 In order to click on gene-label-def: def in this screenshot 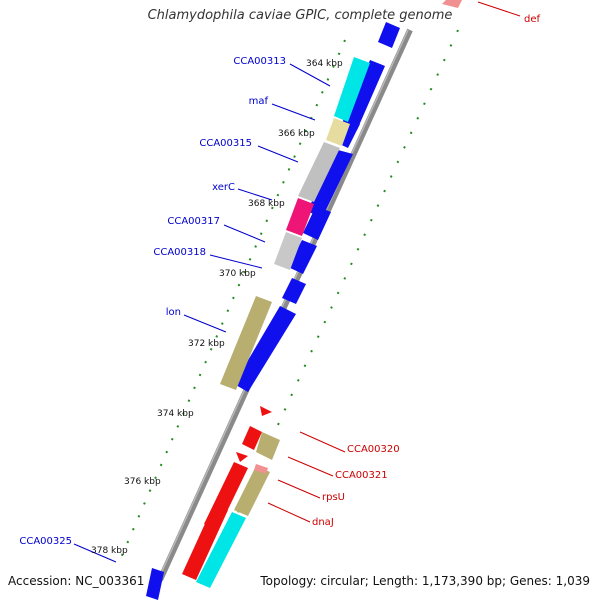, I will do `click(532, 19)`.